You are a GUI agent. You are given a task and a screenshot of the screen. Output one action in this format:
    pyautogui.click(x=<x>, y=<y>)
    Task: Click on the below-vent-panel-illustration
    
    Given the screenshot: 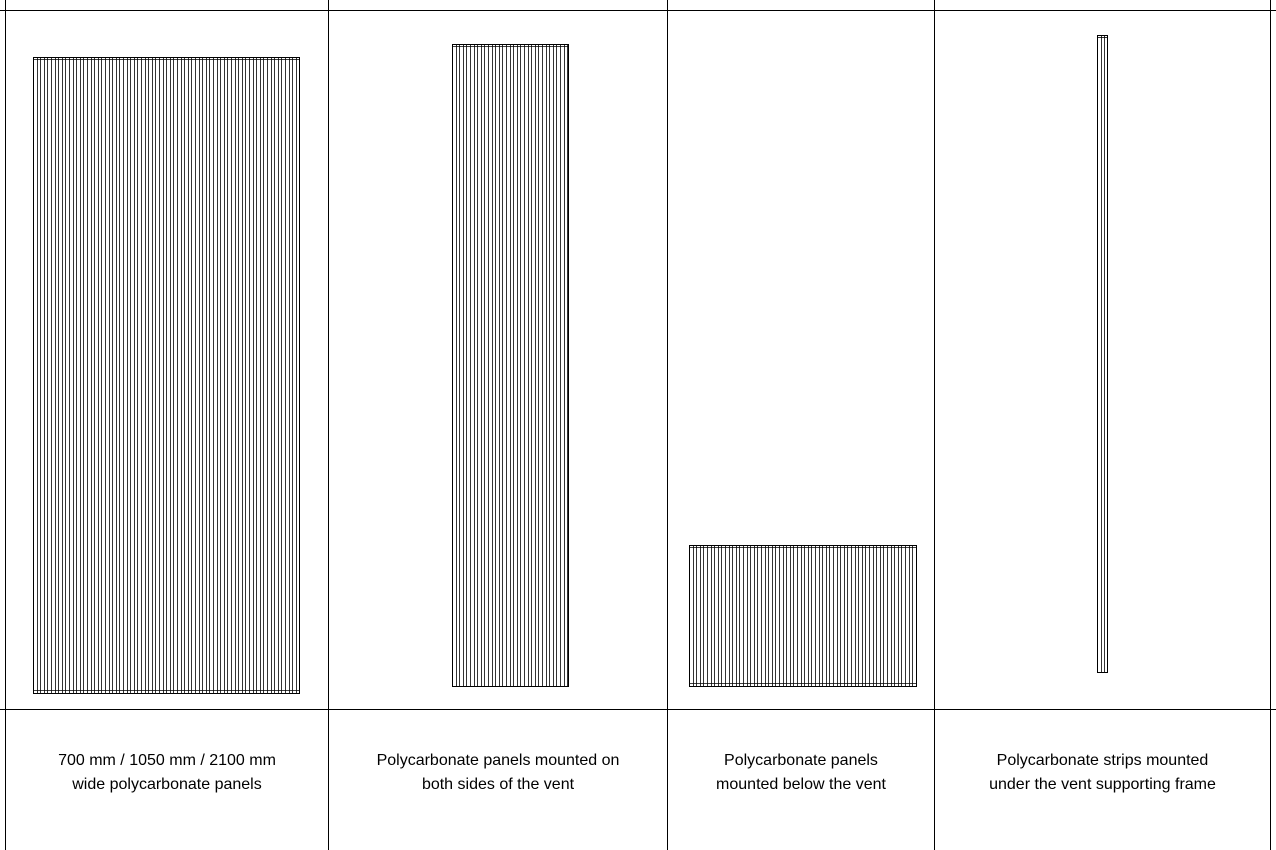 What is the action you would take?
    pyautogui.click(x=803, y=616)
    